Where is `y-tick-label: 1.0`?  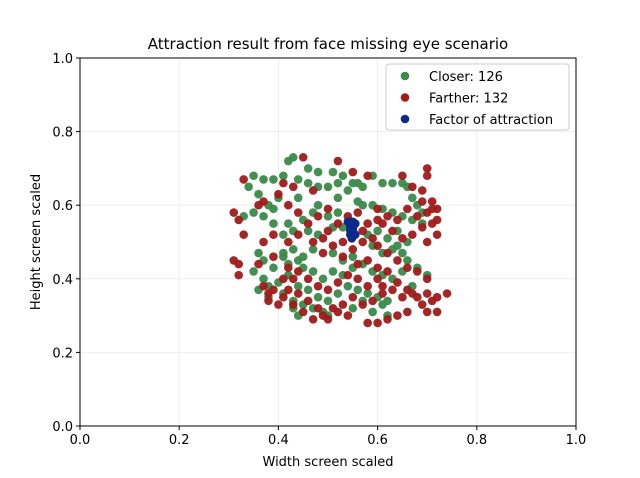 y-tick-label: 1.0 is located at coordinates (62, 59).